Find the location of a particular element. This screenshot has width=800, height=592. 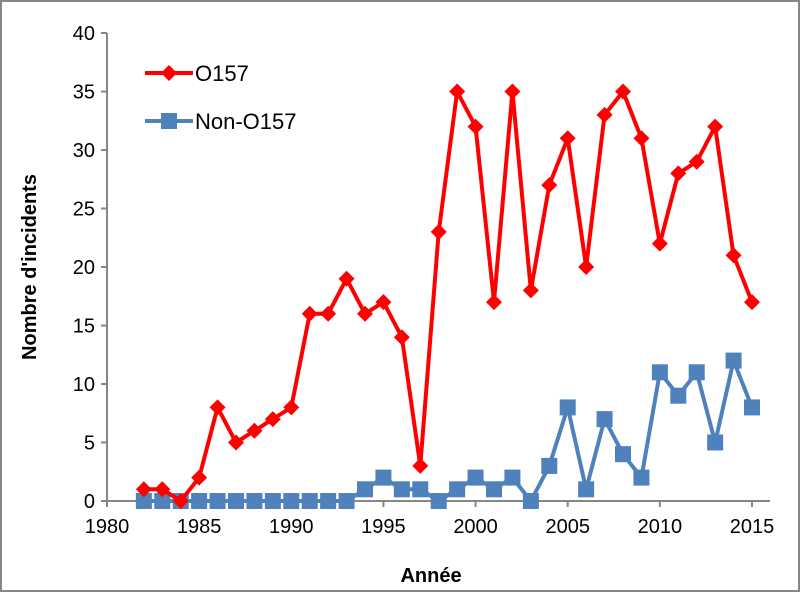

y-axis-label: Nombre d'incidents is located at coordinates (30, 267).